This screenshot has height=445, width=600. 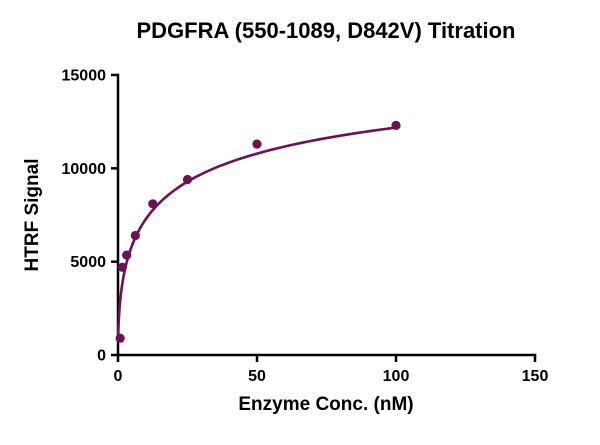 What do you see at coordinates (32, 215) in the screenshot?
I see `y-axis-label: HTRF Signal` at bounding box center [32, 215].